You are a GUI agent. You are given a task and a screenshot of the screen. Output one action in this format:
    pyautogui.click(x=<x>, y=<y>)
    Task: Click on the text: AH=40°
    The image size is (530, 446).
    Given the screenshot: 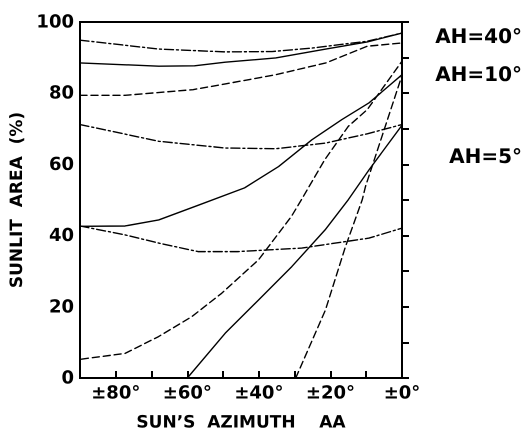 What is the action you would take?
    pyautogui.click(x=478, y=36)
    